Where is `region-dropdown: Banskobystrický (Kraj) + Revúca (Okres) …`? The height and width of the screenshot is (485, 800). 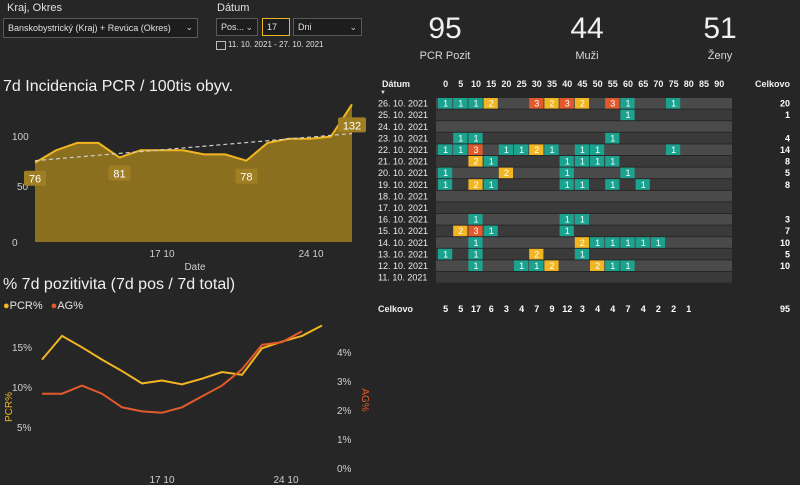 region-dropdown: Banskobystrický (Kraj) + Revúca (Okres) … is located at coordinates (100, 28).